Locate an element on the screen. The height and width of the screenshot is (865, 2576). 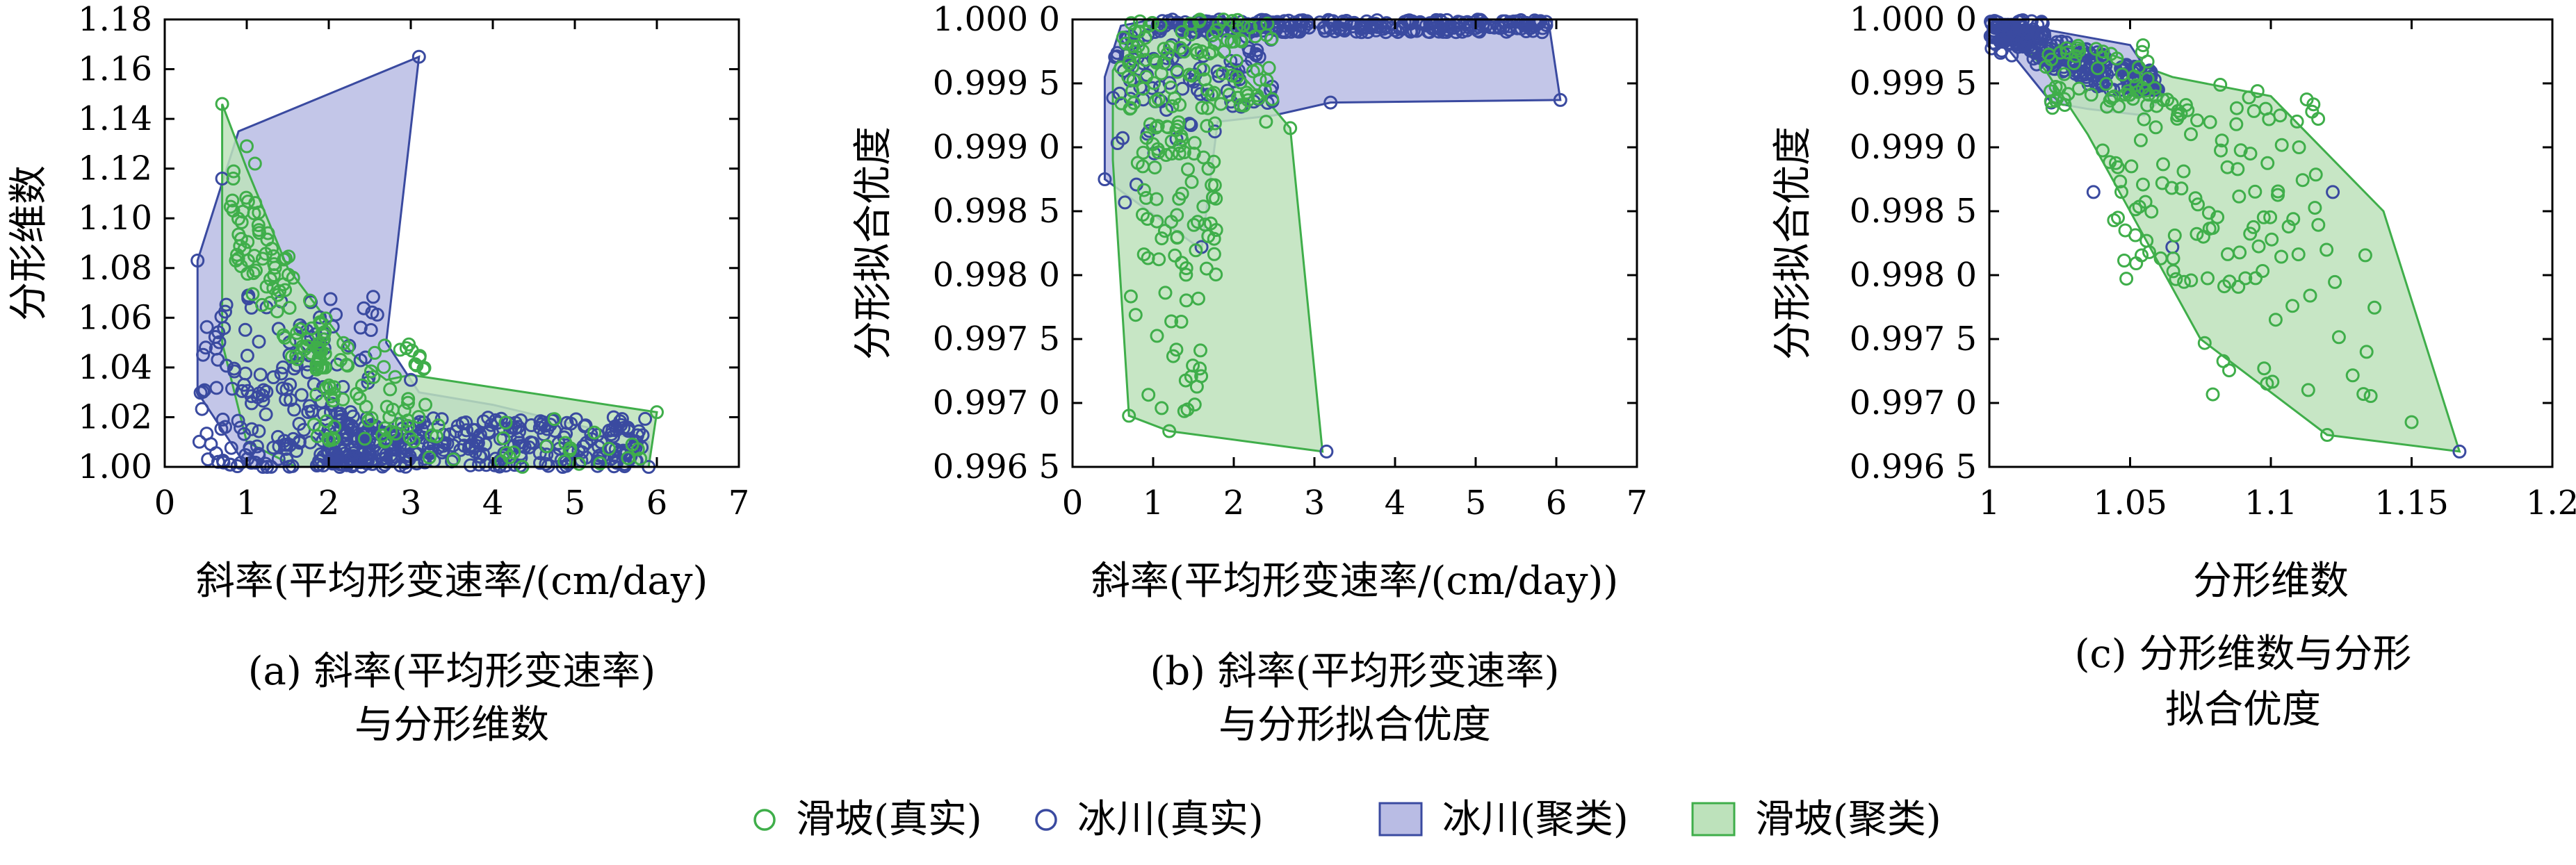
plot-frame is located at coordinates (1354, 243).